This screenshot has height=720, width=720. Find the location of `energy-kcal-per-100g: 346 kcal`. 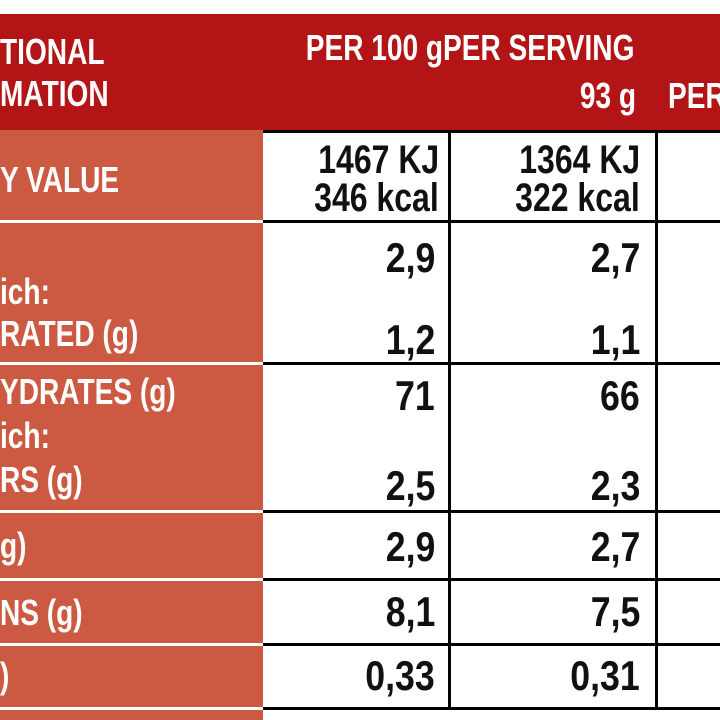

energy-kcal-per-100g: 346 kcal is located at coordinates (376, 198).